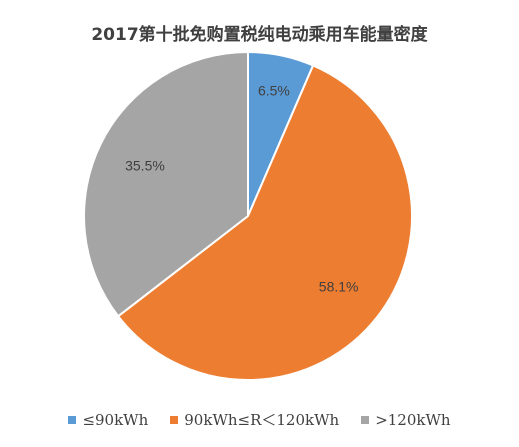 The image size is (519, 447). I want to click on legend-item-gt120: >120kWh, so click(406, 419).